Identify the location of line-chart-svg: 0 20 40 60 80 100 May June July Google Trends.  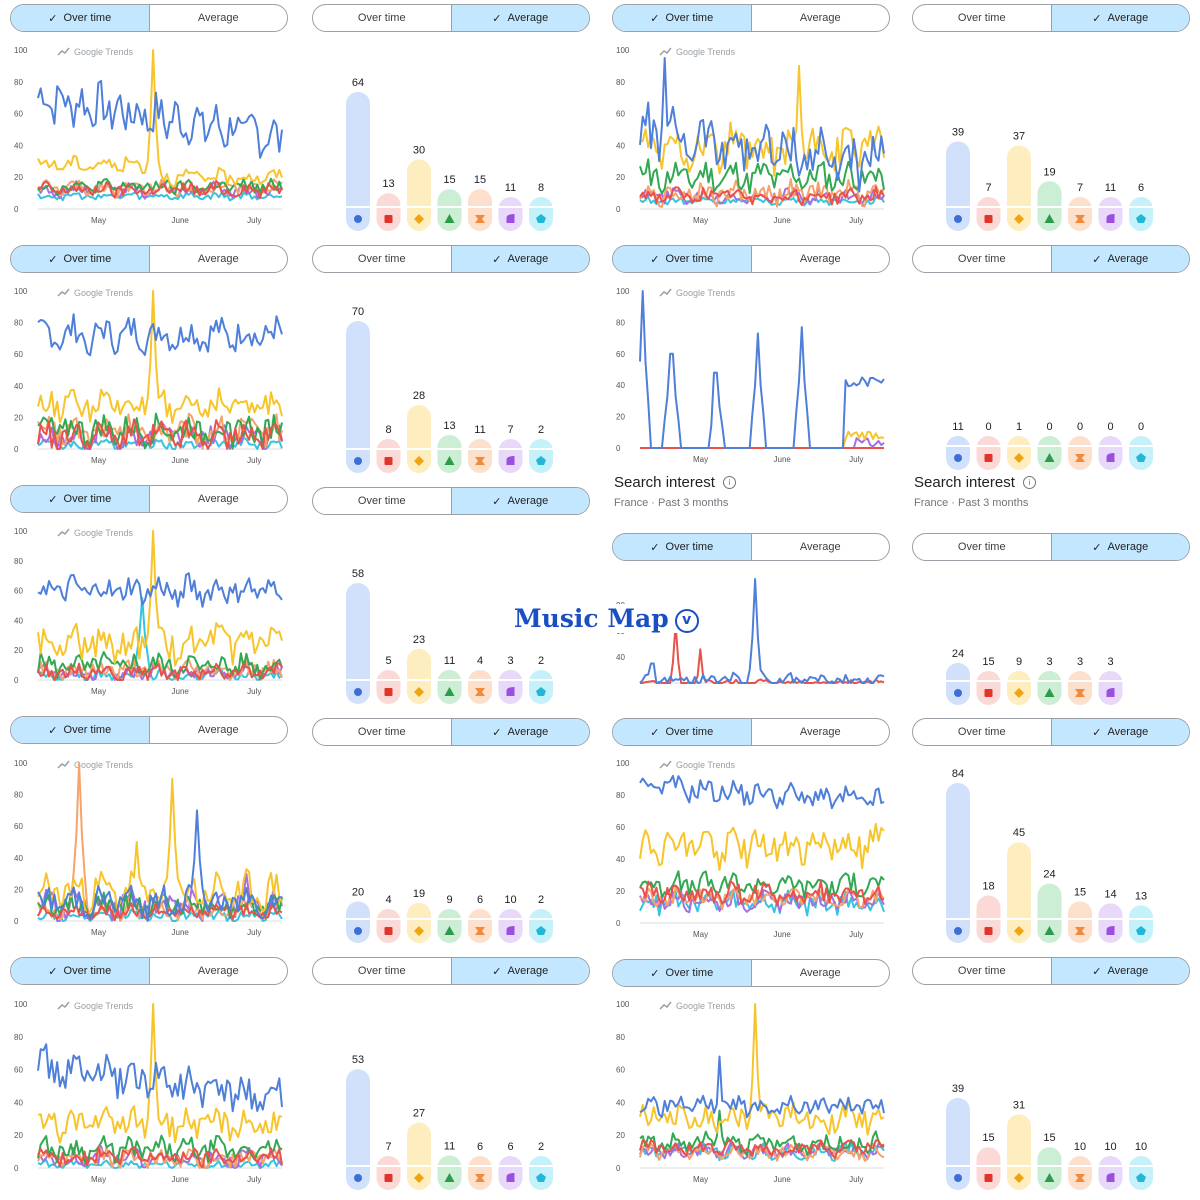
(148, 611).